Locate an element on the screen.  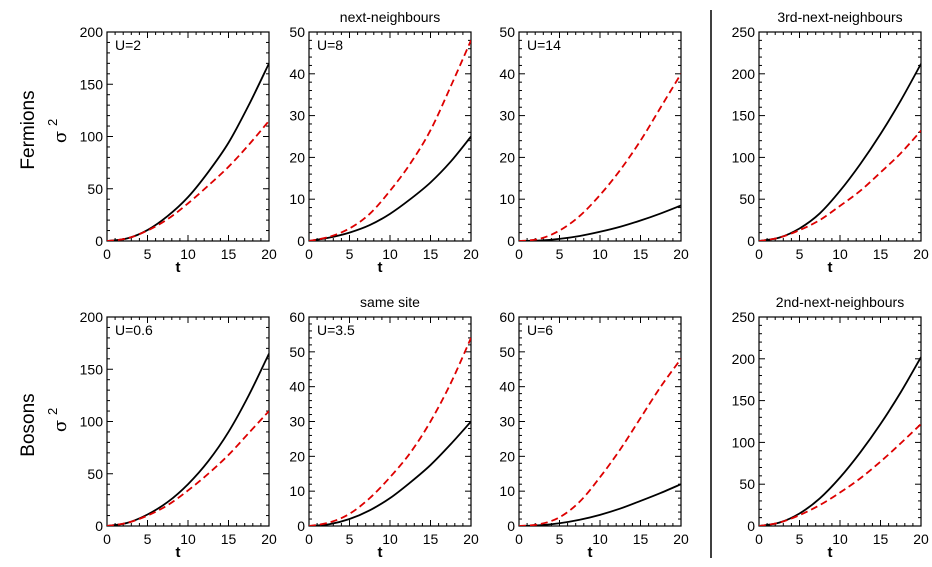
panel-annotation: U=14 is located at coordinates (544, 45).